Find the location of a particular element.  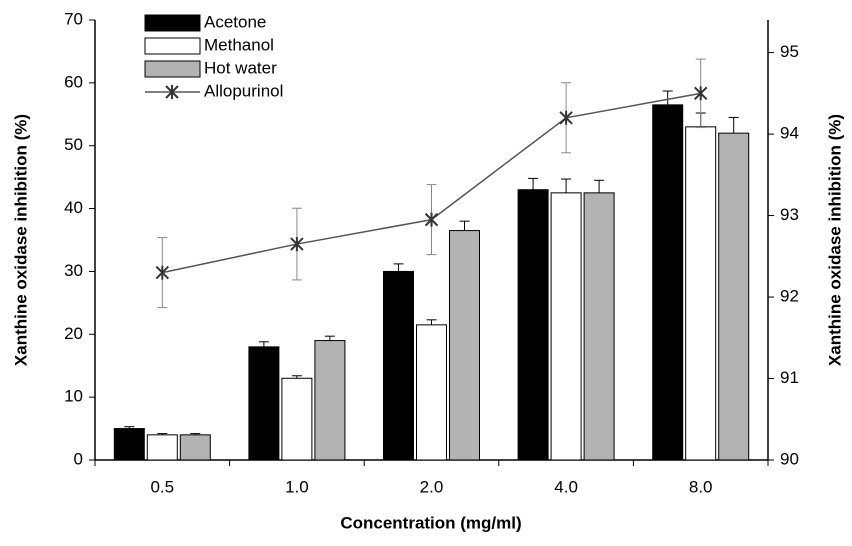

x-tick-label: 2.0 is located at coordinates (432, 486).